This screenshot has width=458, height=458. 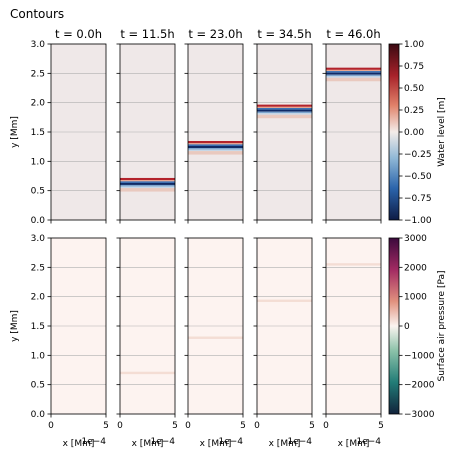 What do you see at coordinates (415, 268) in the screenshot?
I see `surface-air-pressure-colorbar-tick-label: 2000` at bounding box center [415, 268].